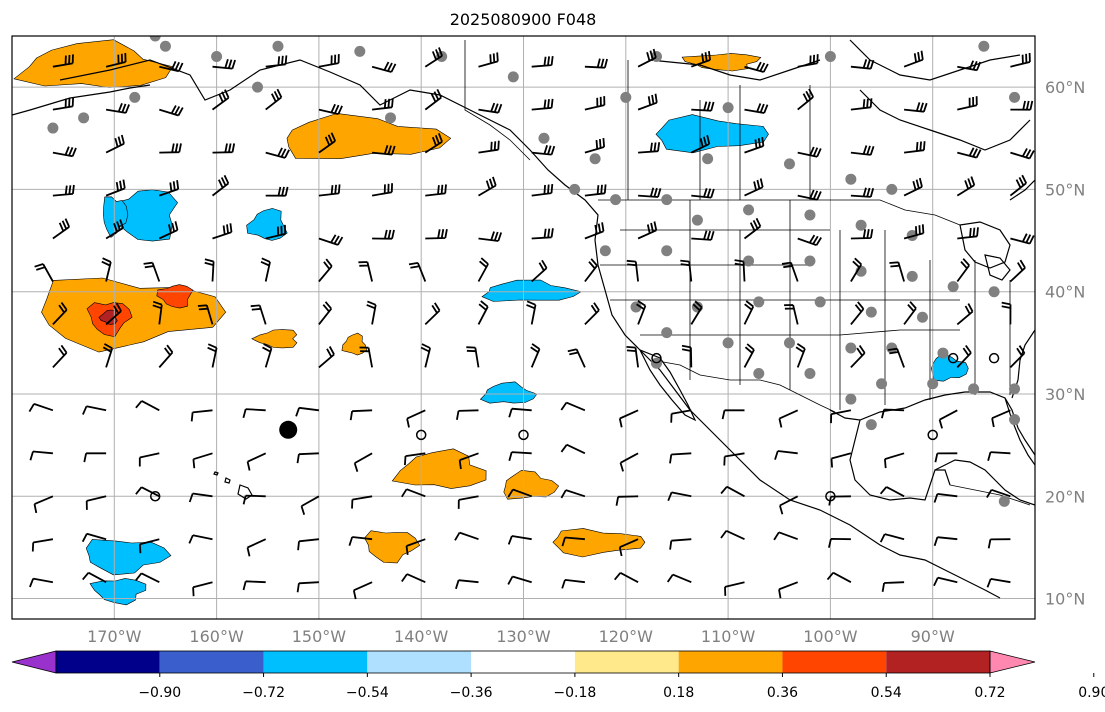 This screenshot has width=1105, height=712. I want to click on longitude-label: 160°W, so click(216, 636).